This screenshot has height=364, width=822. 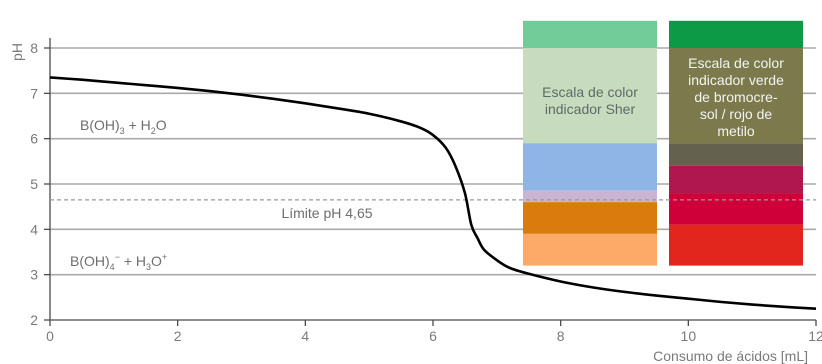 I want to click on y-tick-label: 8, so click(x=34, y=48).